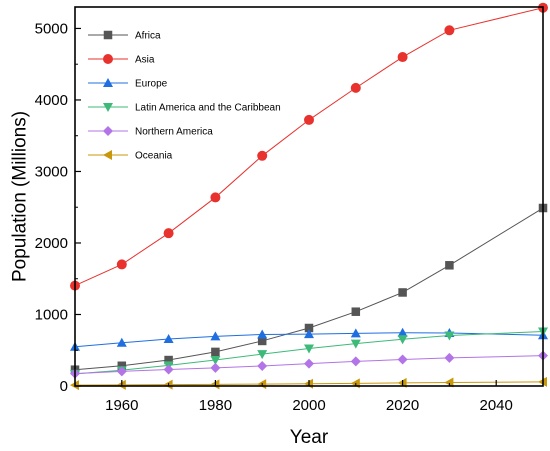 The width and height of the screenshot is (550, 451). What do you see at coordinates (128, 84) in the screenshot?
I see `legend-item: Europe` at bounding box center [128, 84].